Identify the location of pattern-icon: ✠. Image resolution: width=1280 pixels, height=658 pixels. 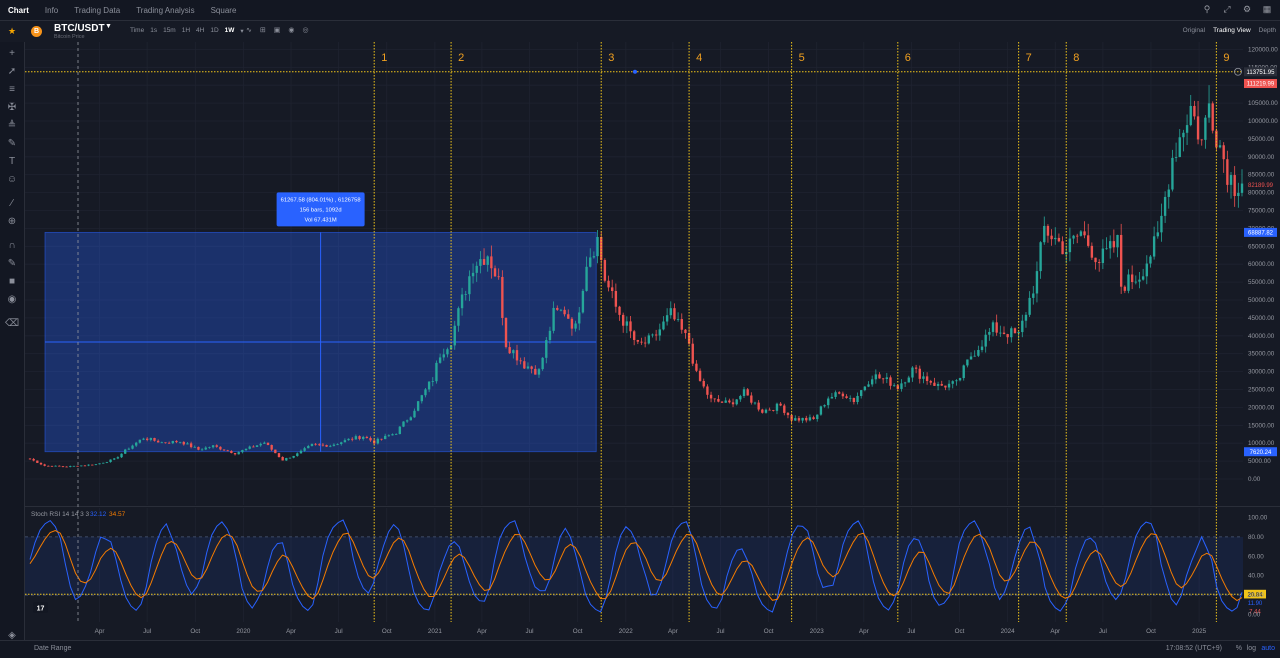
(12, 107).